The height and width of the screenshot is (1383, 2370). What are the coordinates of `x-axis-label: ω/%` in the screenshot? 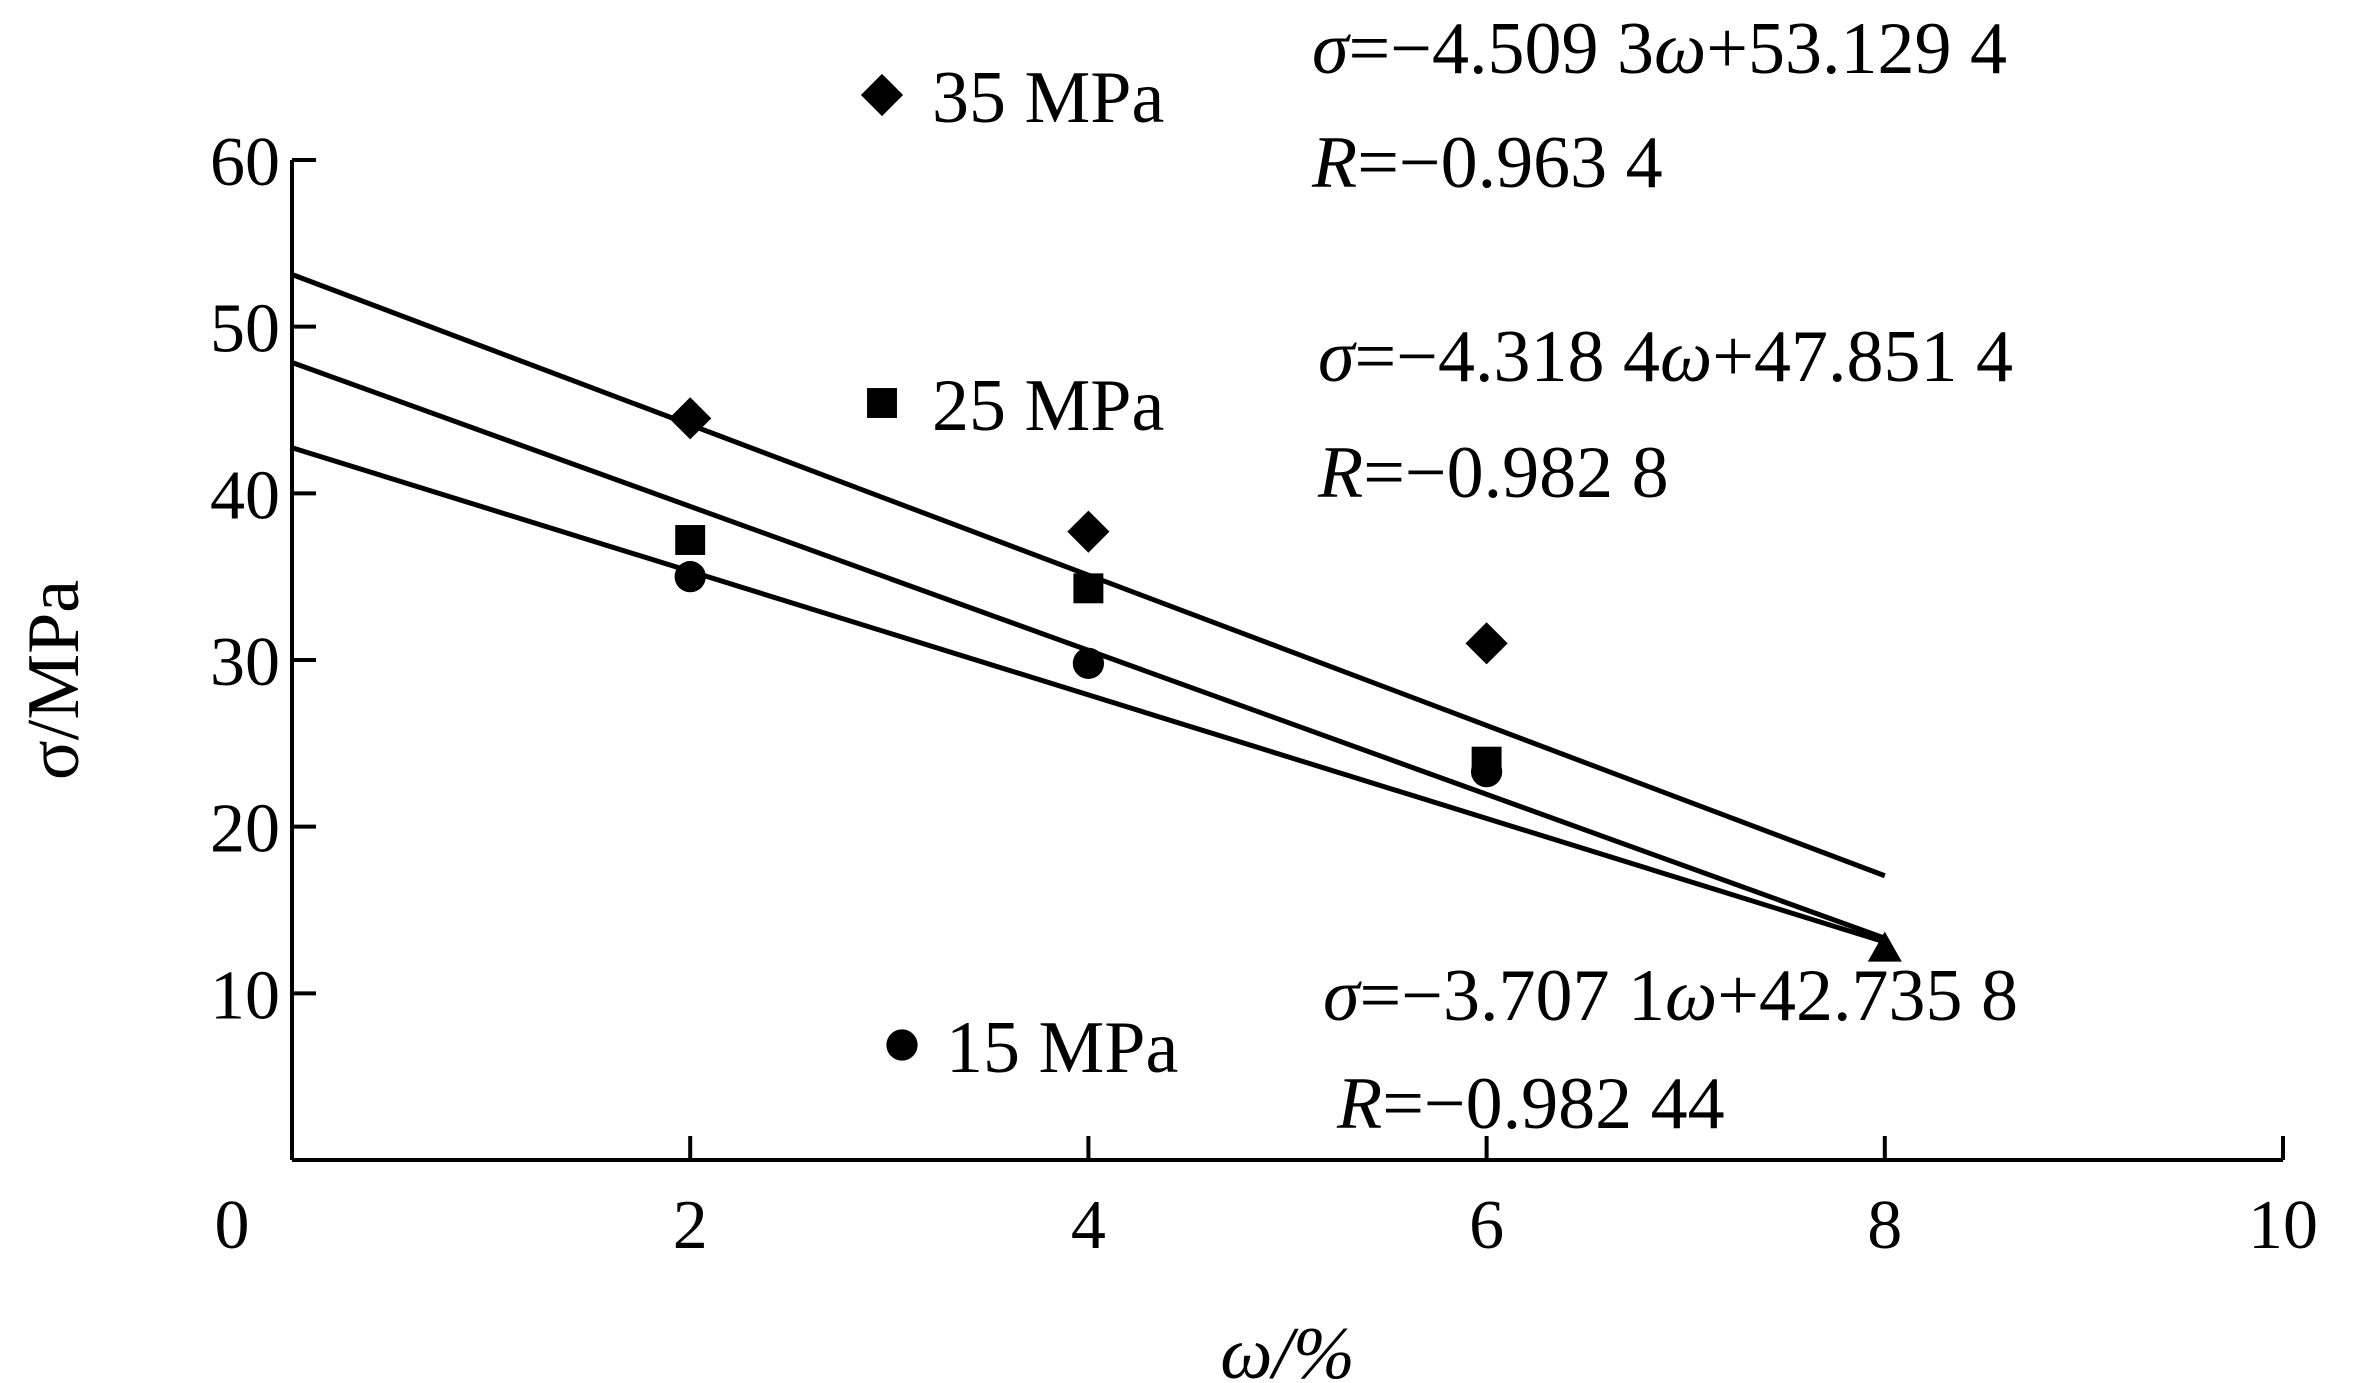 It's located at (1287, 1348).